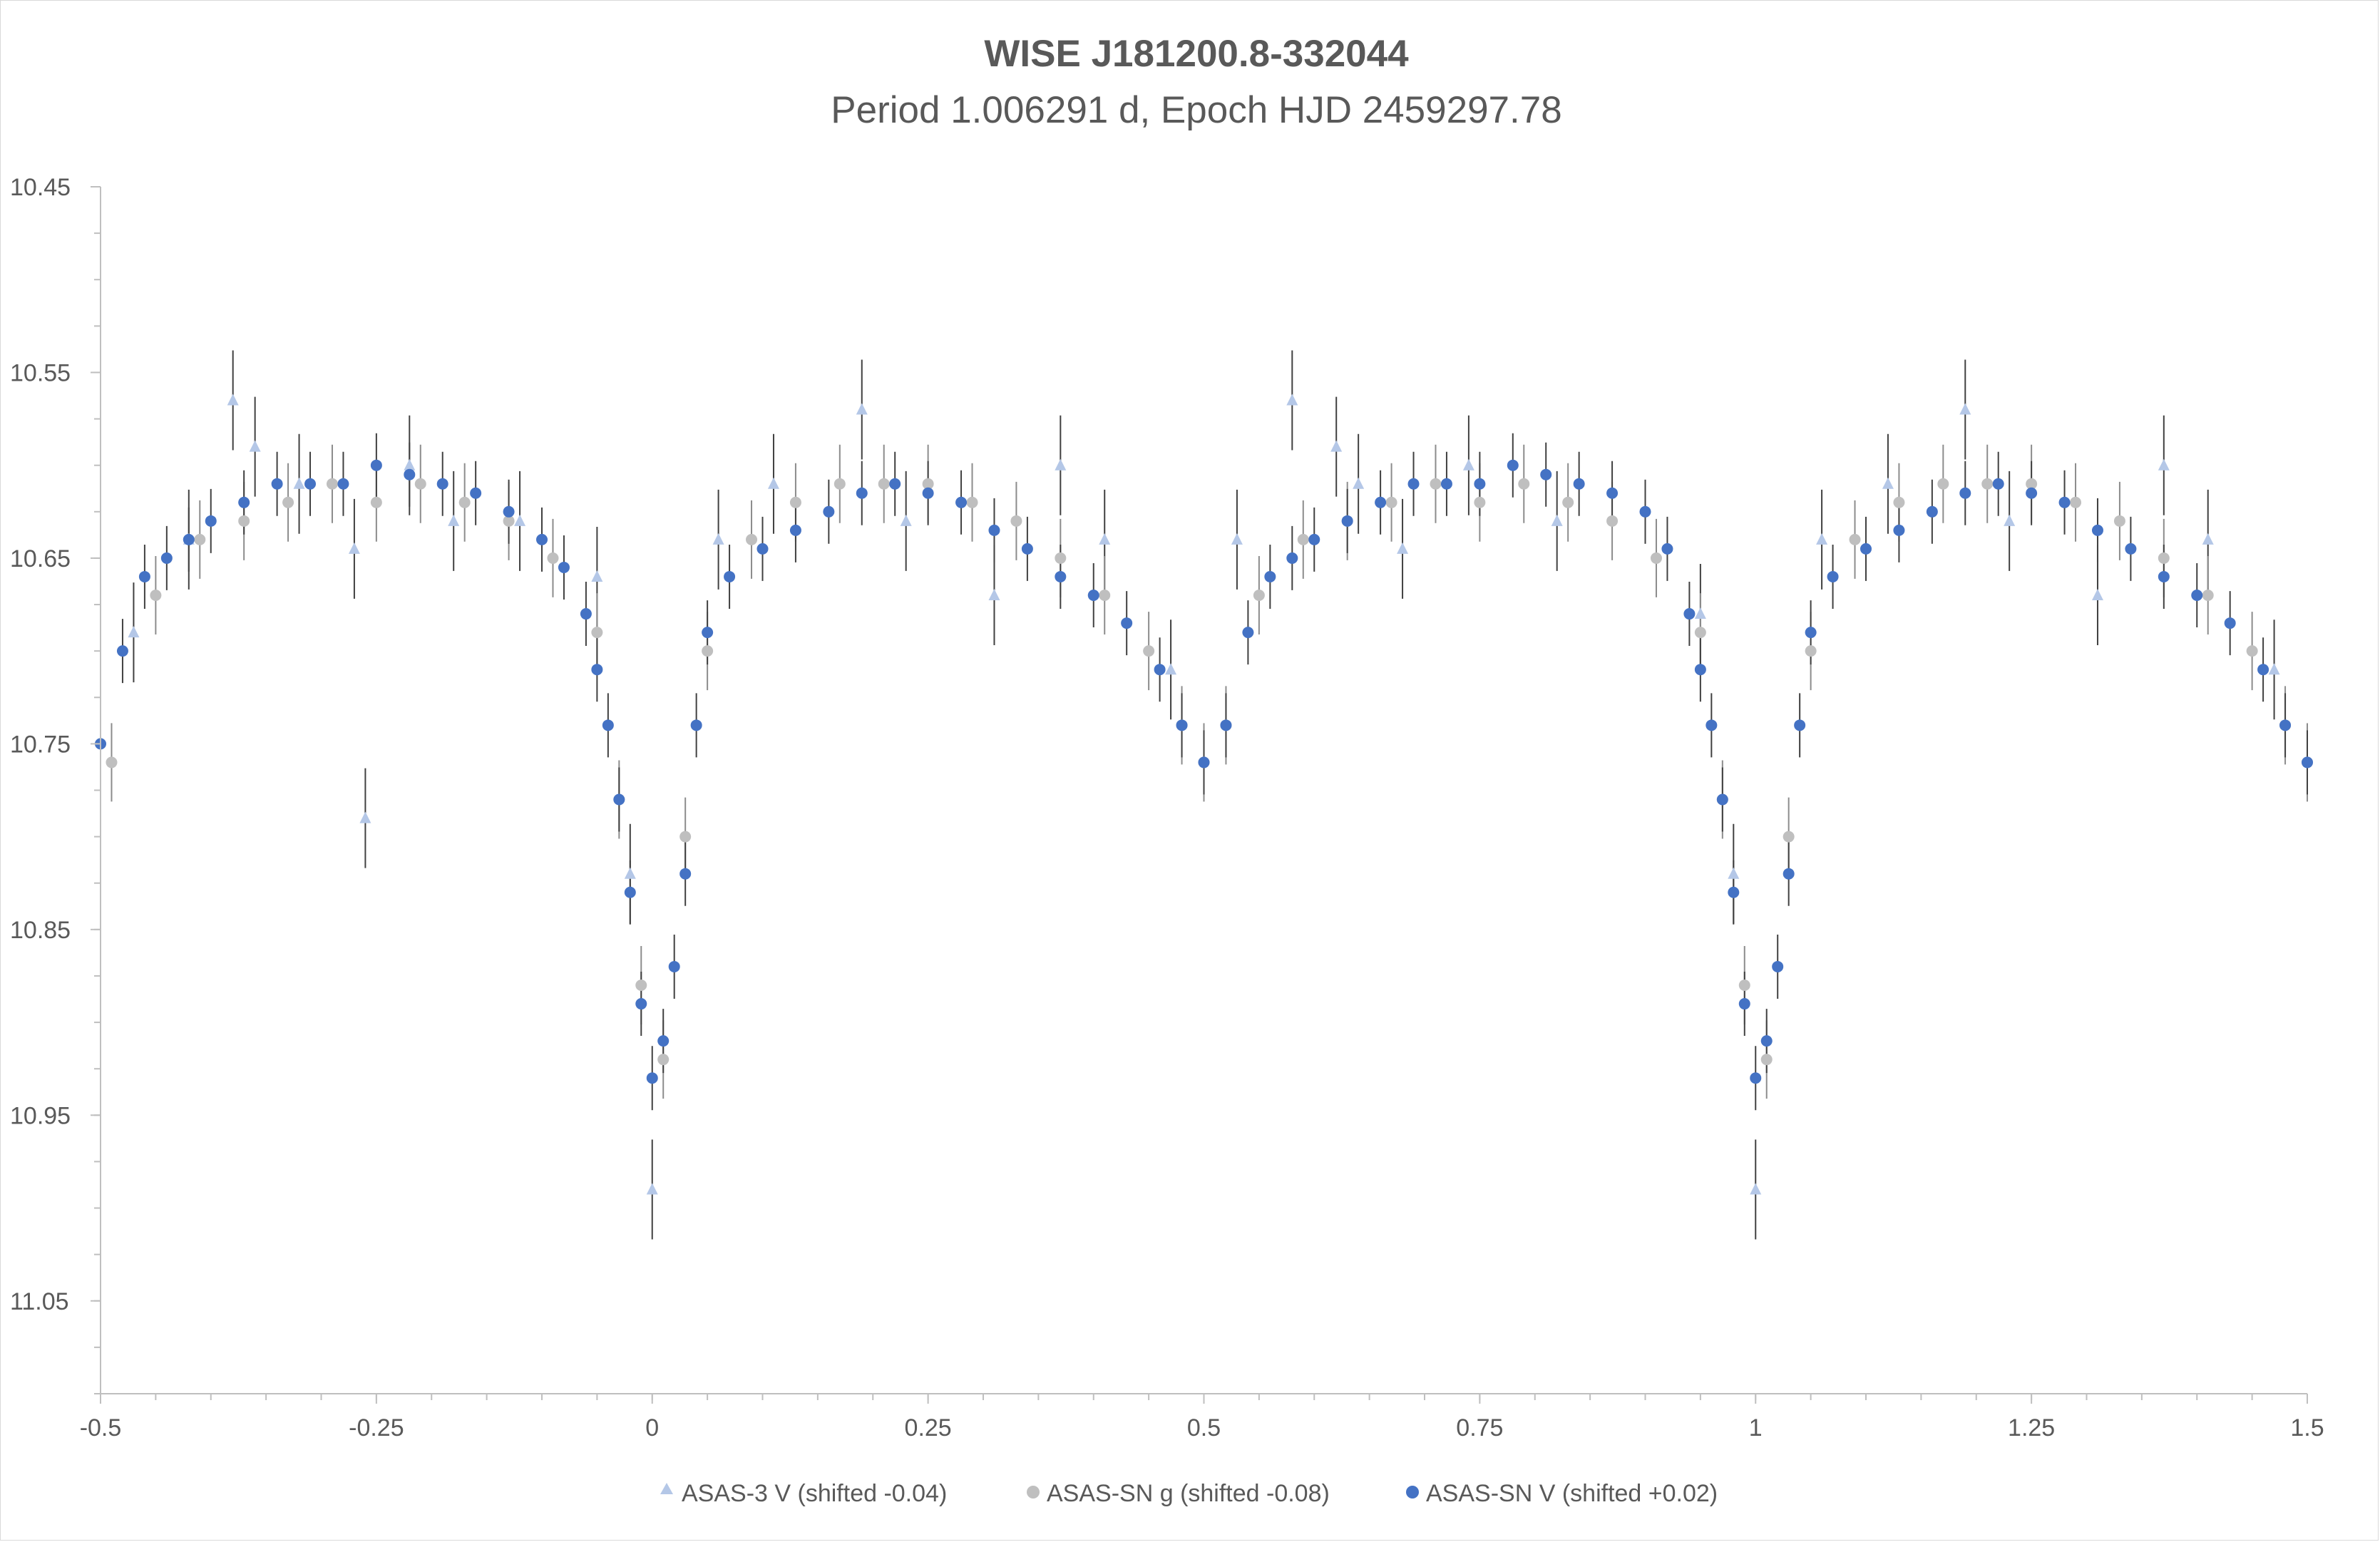 The image size is (2380, 1542). I want to click on legend-label-asassn-g: ASAS-SN g (shifted -0.08), so click(1188, 1493).